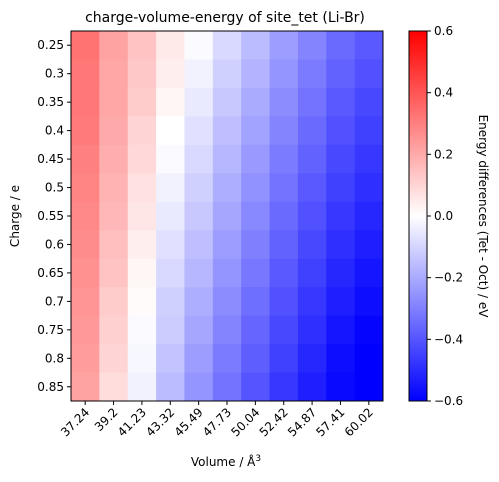  I want to click on y-tick-label: 0.5, so click(54, 188).